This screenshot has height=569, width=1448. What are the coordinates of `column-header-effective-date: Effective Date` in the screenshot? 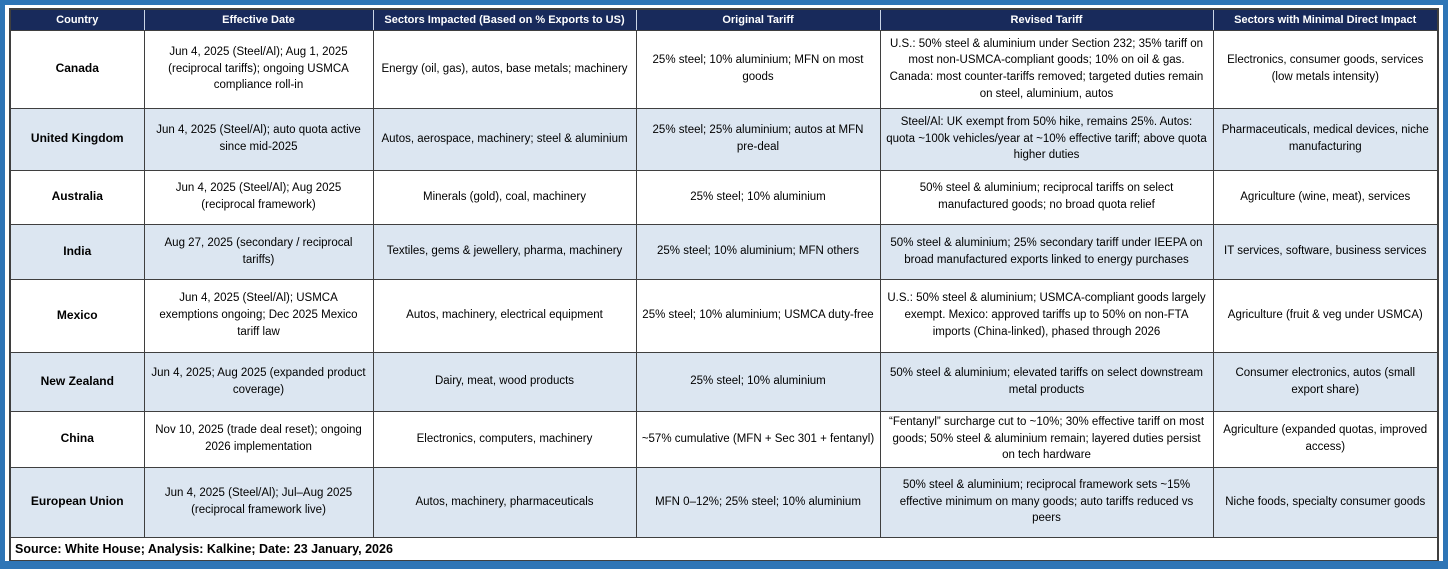 It's located at (258, 19).